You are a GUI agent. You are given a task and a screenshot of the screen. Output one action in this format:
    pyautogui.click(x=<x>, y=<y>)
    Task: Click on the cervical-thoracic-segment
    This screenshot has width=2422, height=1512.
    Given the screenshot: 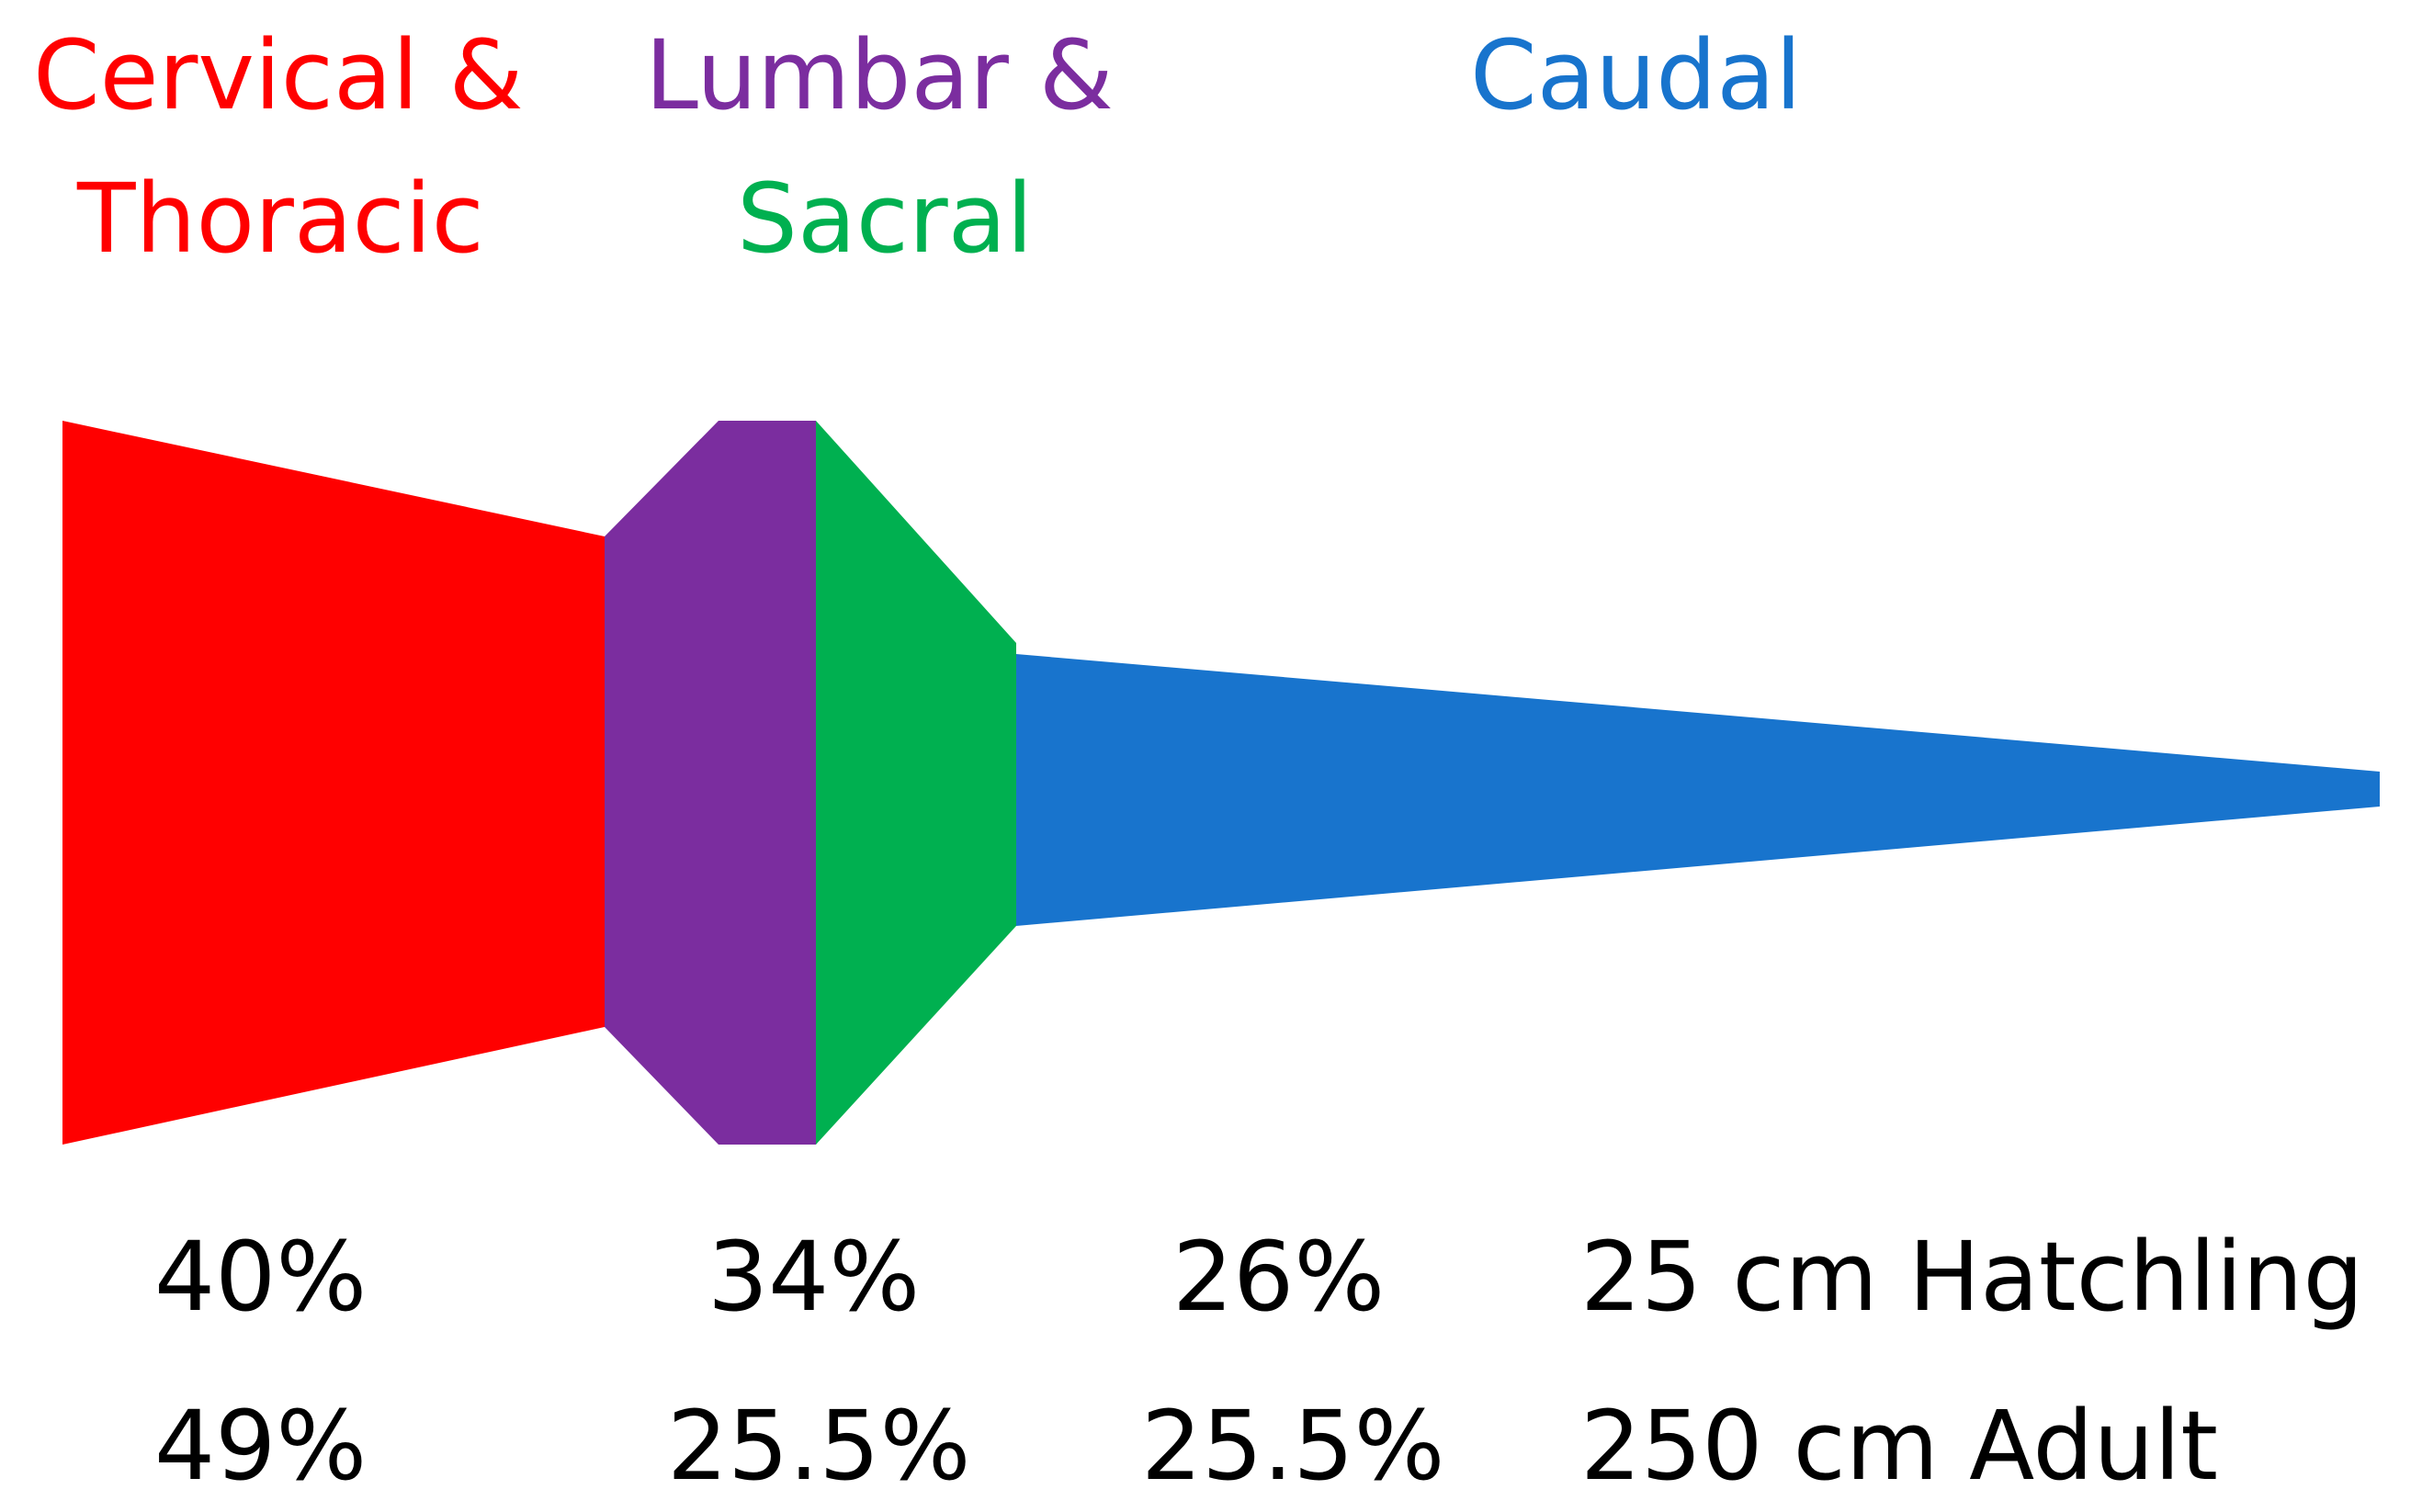 What is the action you would take?
    pyautogui.click(x=333, y=783)
    